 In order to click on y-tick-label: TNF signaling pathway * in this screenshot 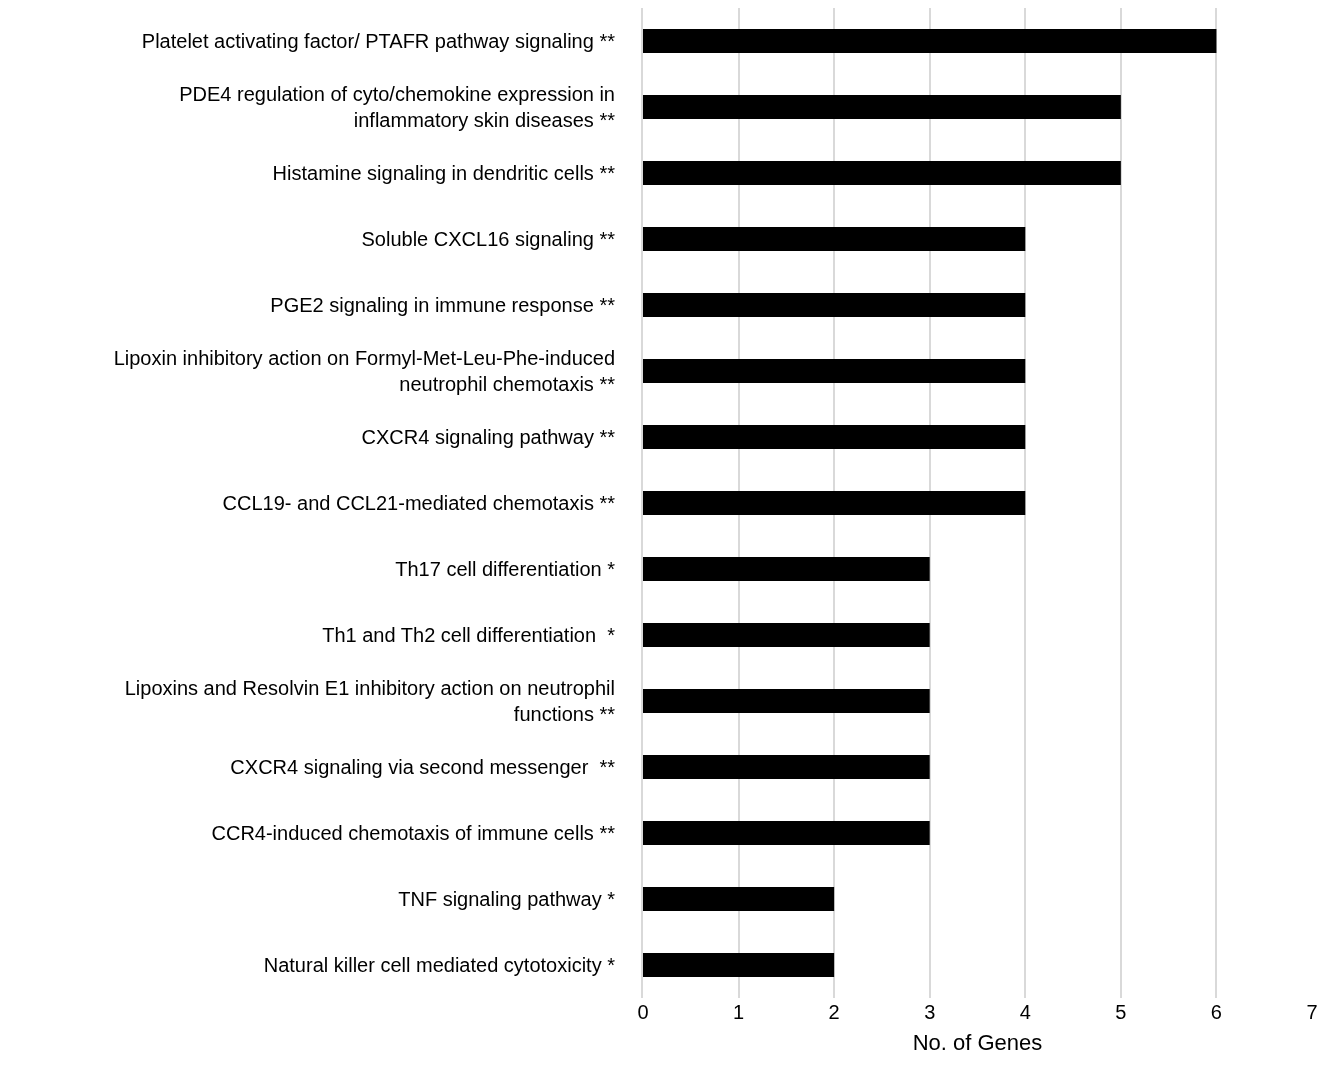, I will do `click(507, 899)`.